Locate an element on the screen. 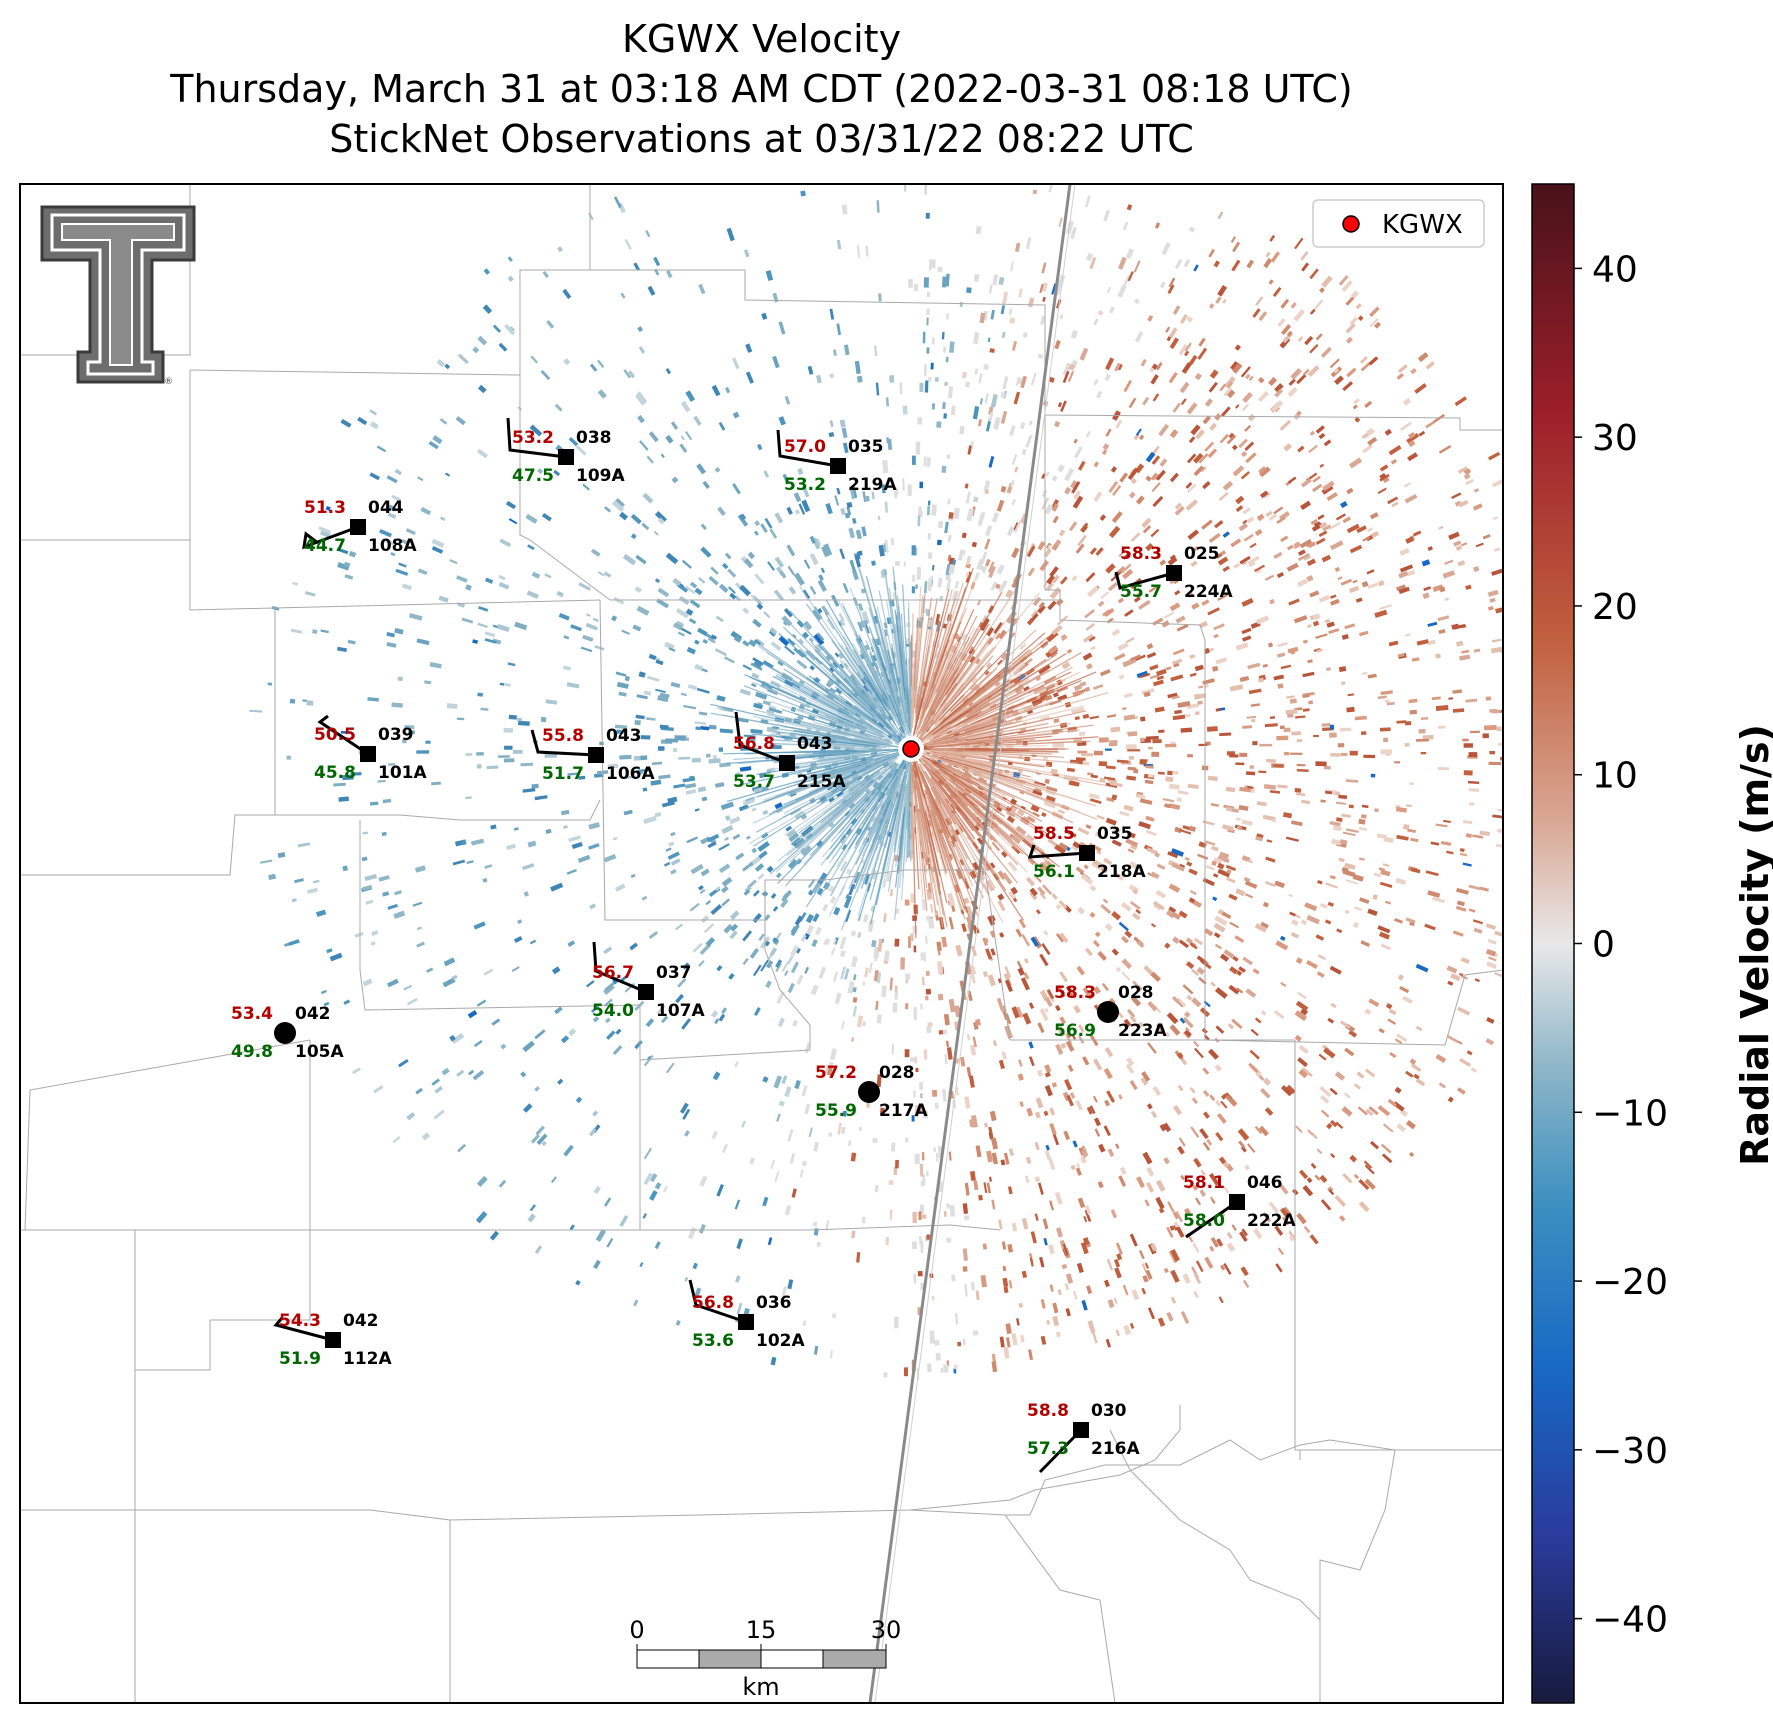 This screenshot has height=1716, width=1773. station-id: 218A is located at coordinates (1121, 872).